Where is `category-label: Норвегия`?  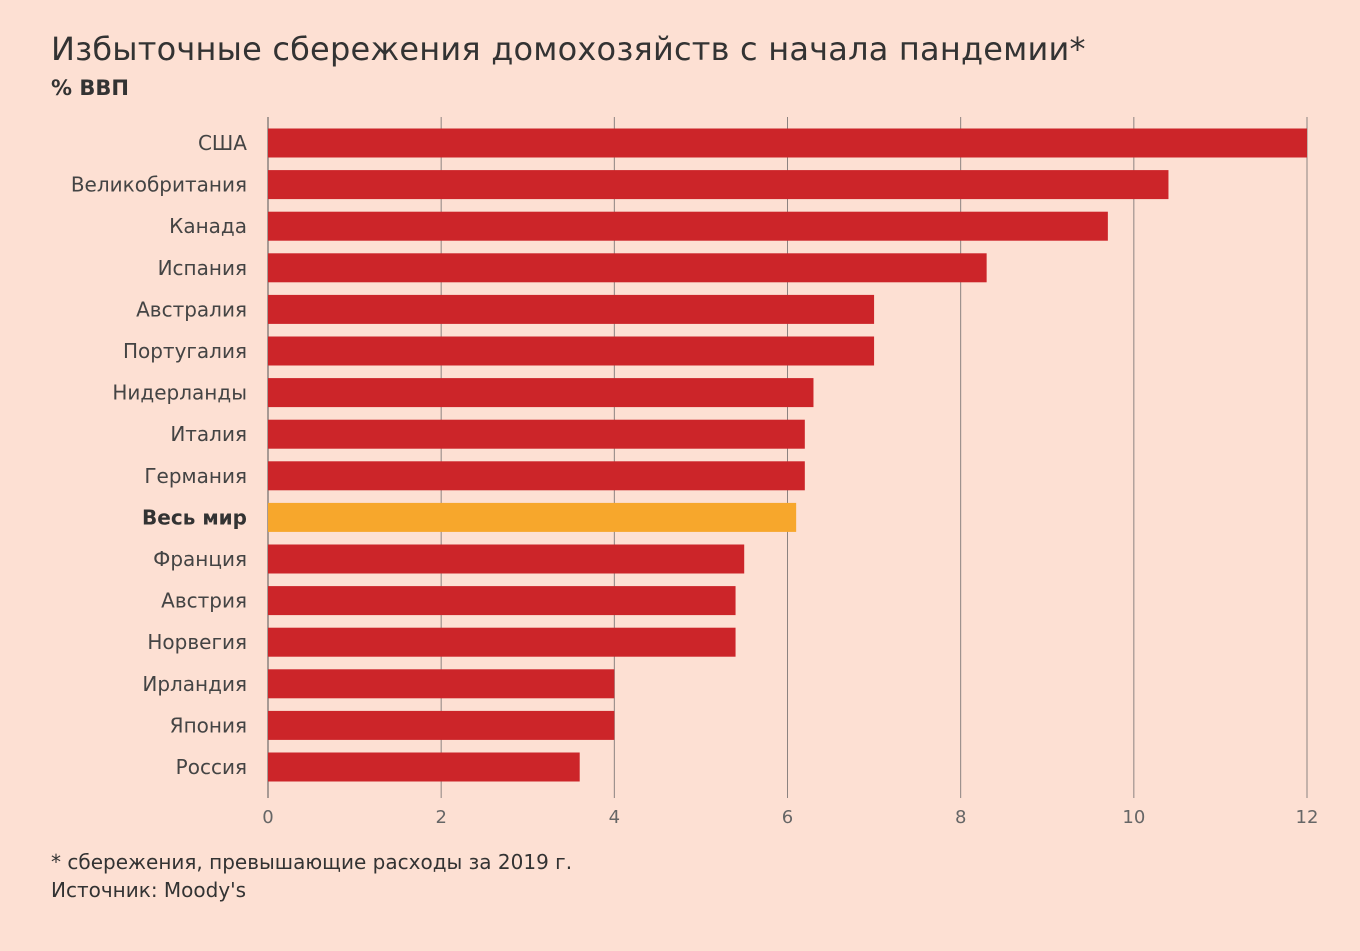
category-label: Норвегия is located at coordinates (197, 642).